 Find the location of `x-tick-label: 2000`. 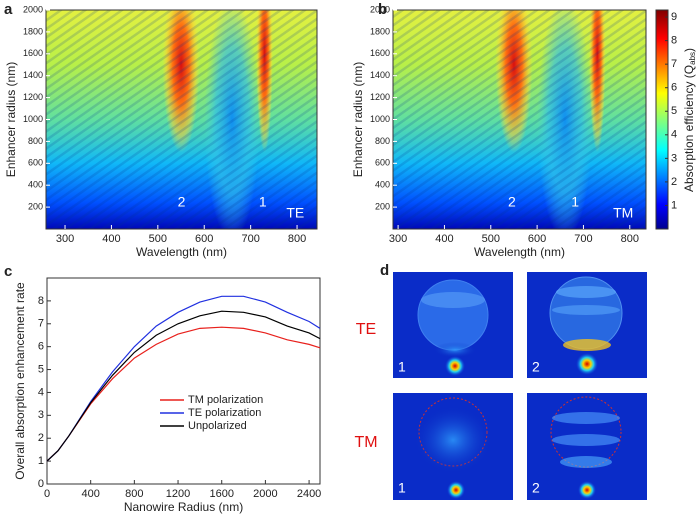

x-tick-label: 2000 is located at coordinates (265, 494).